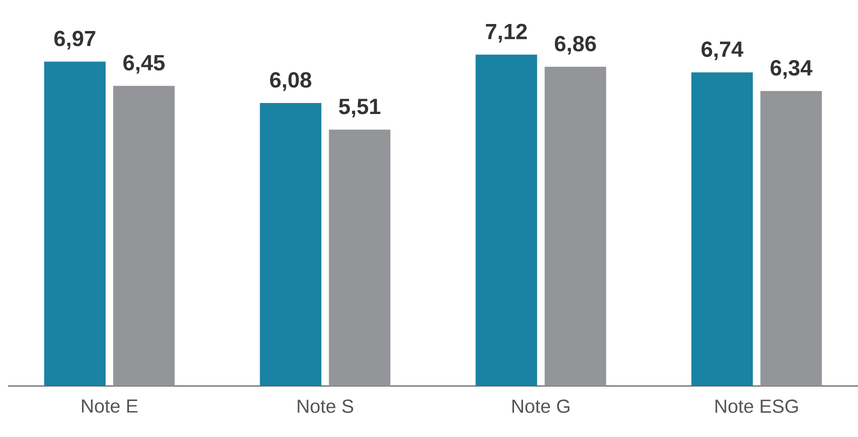  I want to click on data-label: 5,51, so click(359, 108).